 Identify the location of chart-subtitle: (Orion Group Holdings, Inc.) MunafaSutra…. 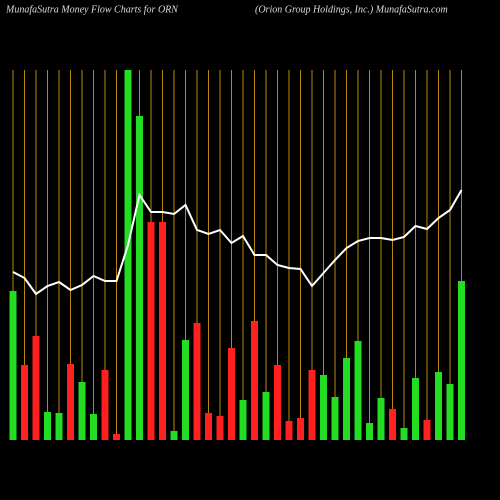
(351, 9).